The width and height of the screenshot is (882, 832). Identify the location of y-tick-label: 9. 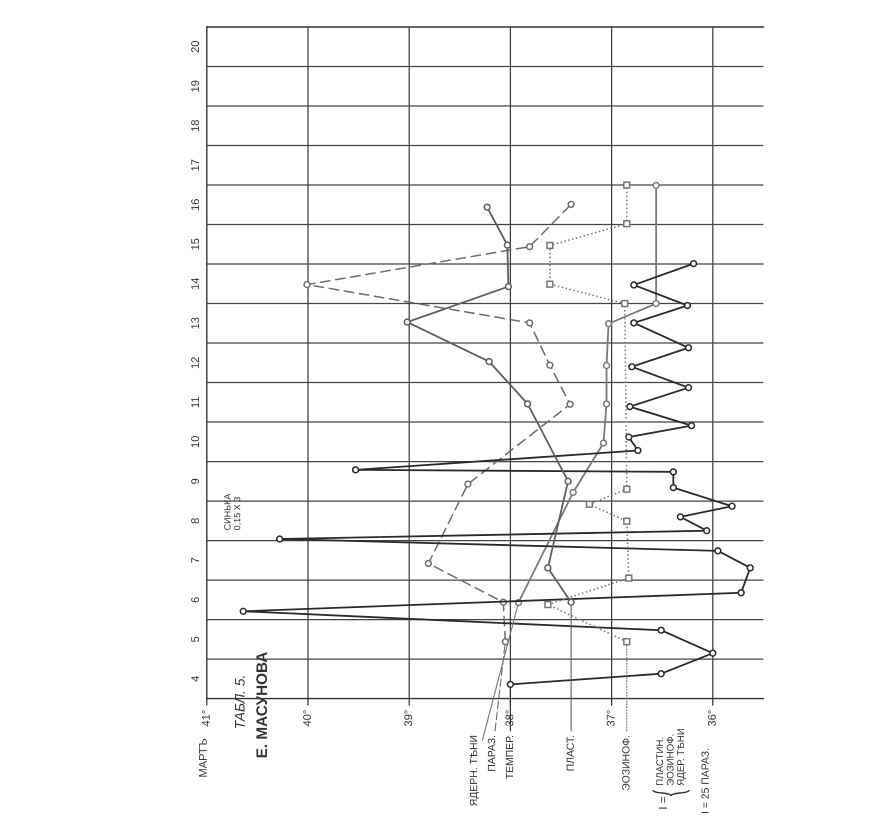
(195, 481).